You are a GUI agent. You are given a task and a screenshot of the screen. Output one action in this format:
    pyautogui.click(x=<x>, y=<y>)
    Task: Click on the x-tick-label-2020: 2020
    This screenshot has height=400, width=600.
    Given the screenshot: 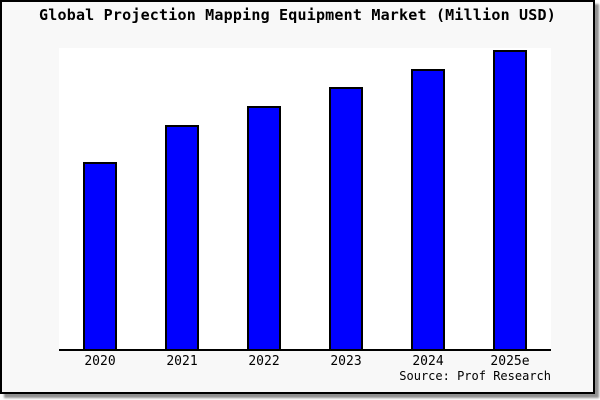 What is the action you would take?
    pyautogui.click(x=100, y=361)
    